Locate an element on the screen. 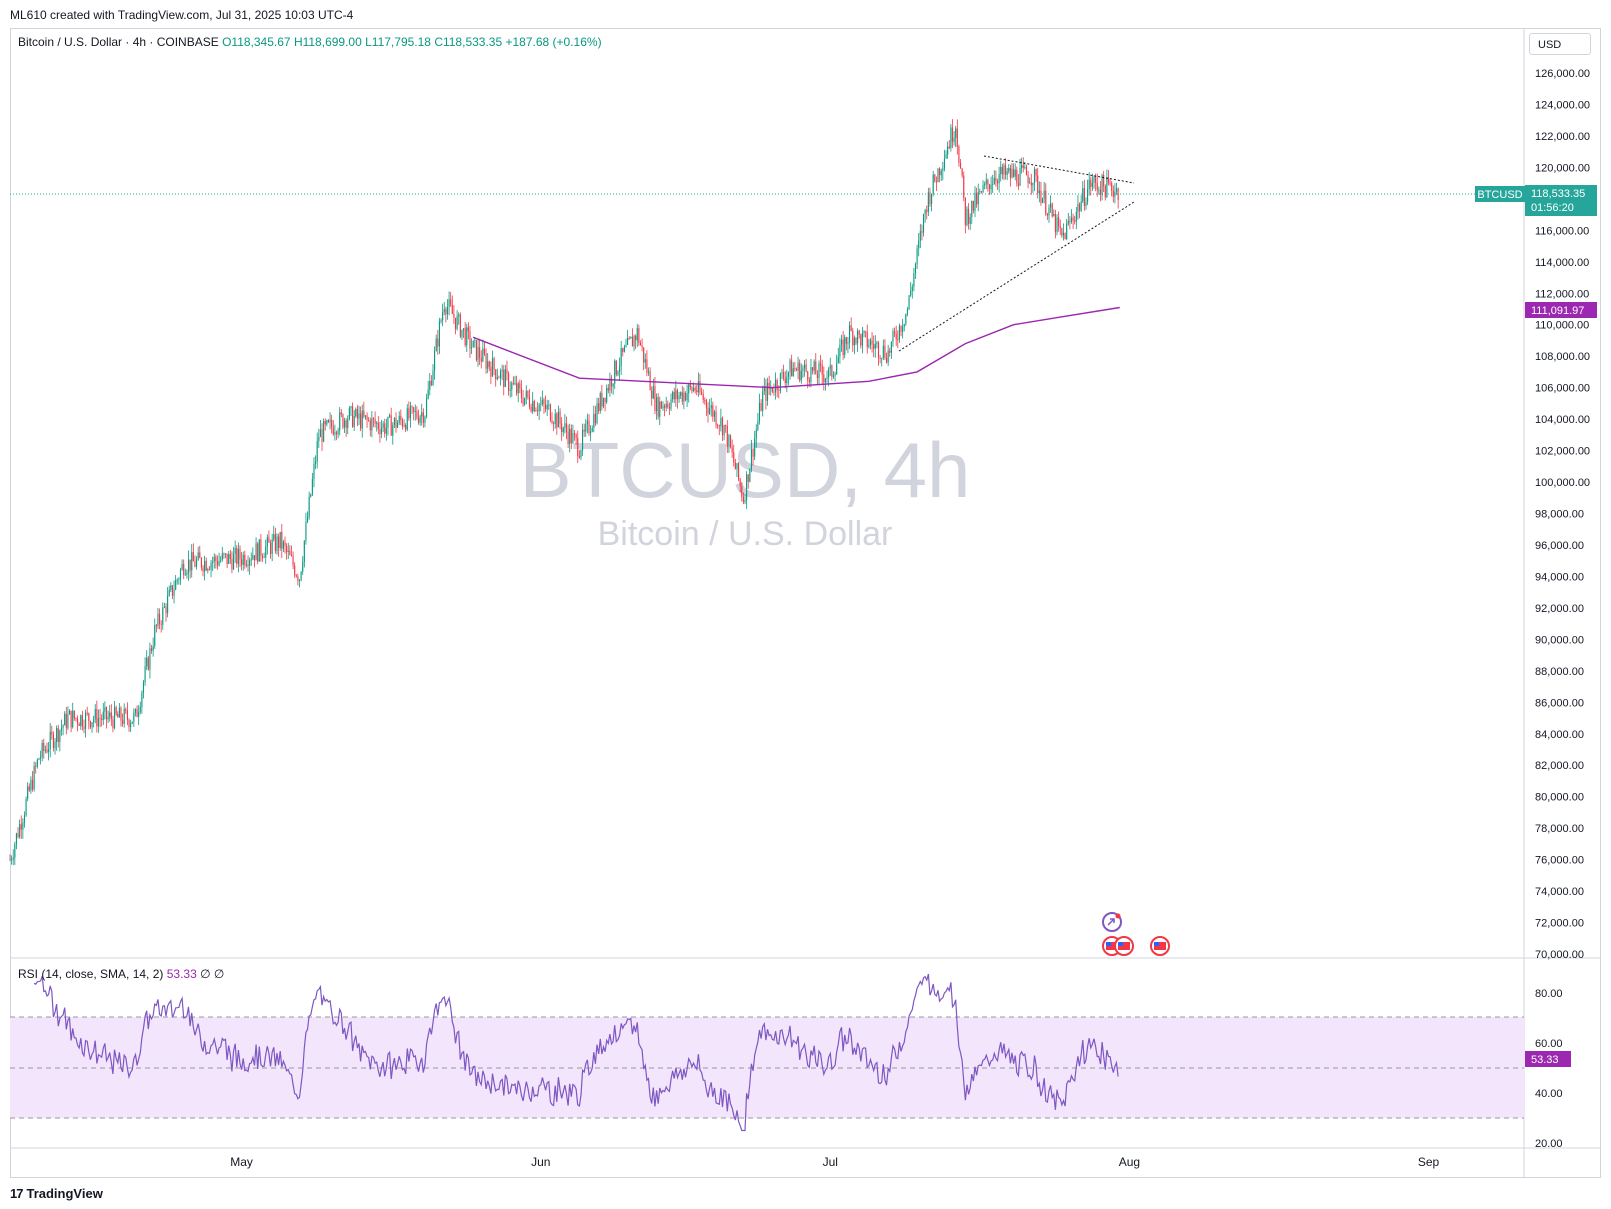 The height and width of the screenshot is (1209, 1611). watermark-name: Bitcoin / U.S. Dollar is located at coordinates (745, 534).